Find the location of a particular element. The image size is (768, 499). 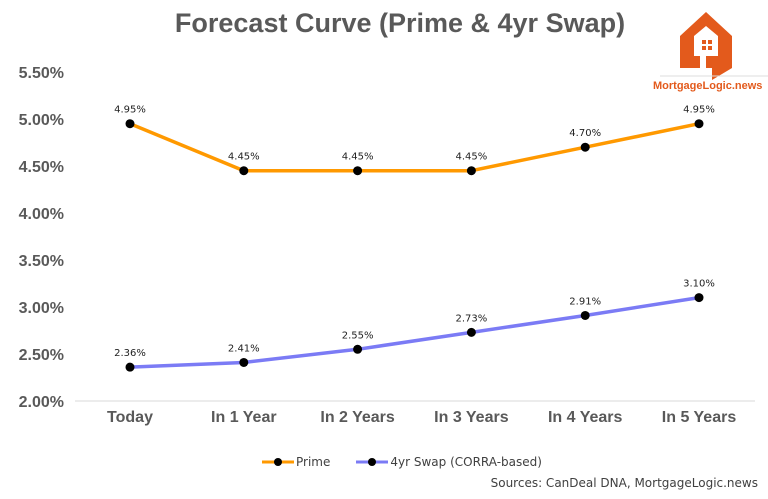

x-tick-label: In 3 Years is located at coordinates (471, 417).